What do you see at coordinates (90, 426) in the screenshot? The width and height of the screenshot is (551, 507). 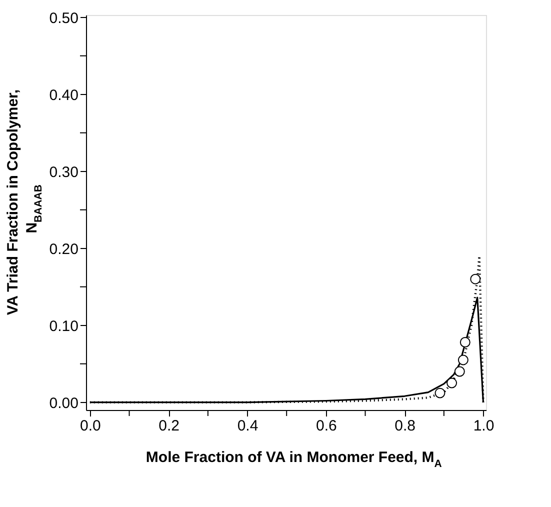 I see `x-tick-label: 0.0` at bounding box center [90, 426].